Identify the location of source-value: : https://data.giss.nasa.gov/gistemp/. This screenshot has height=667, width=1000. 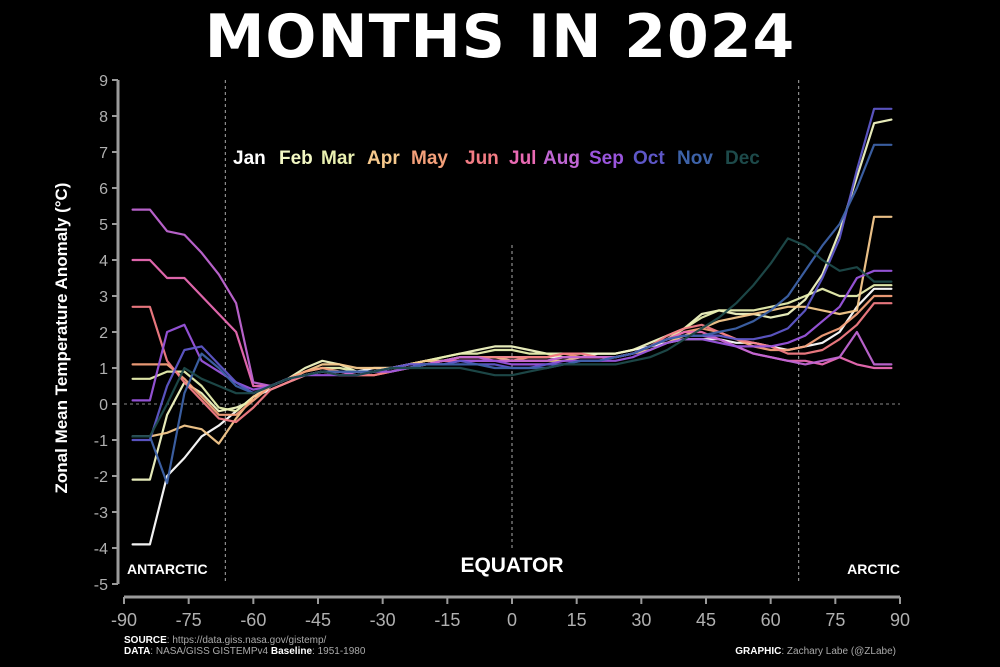
(246, 640).